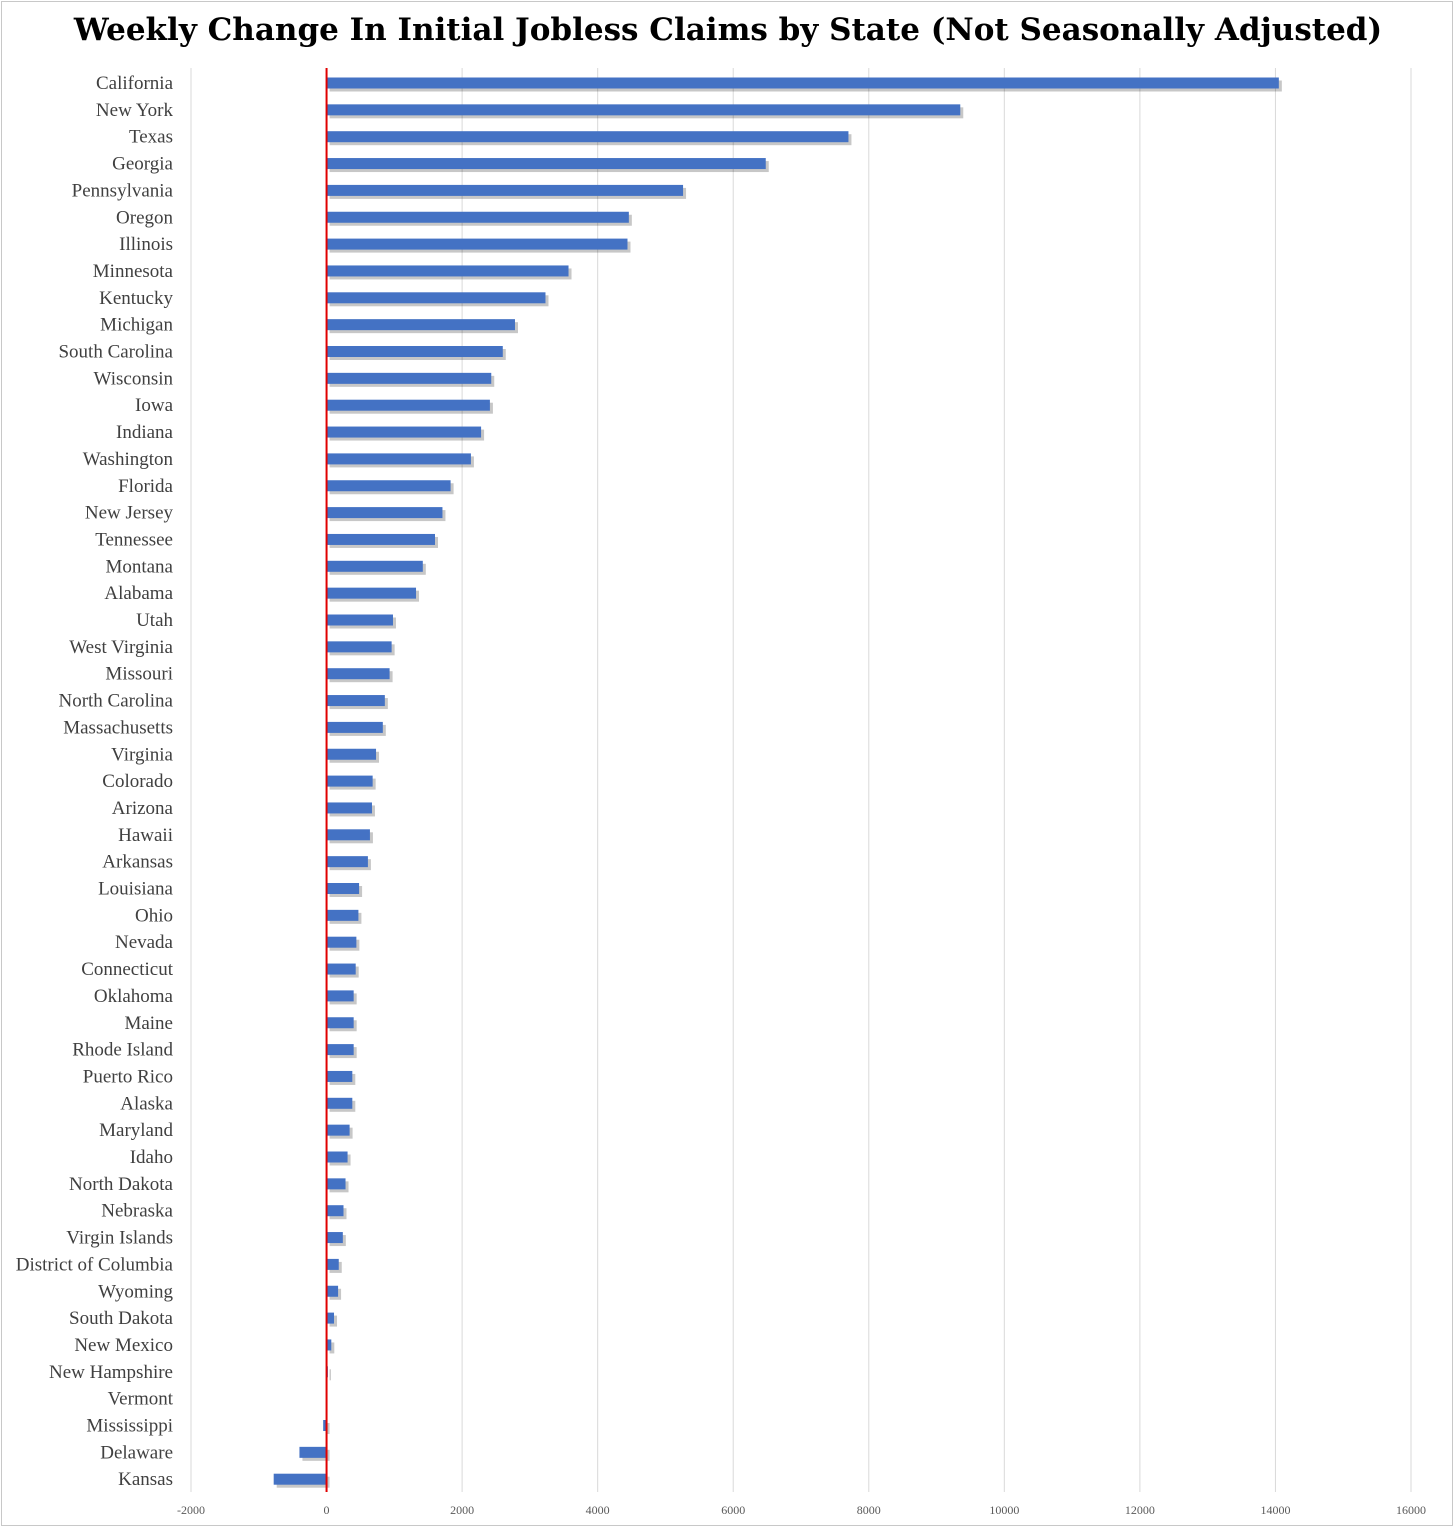  I want to click on bar-new-mexico, so click(329, 1345).